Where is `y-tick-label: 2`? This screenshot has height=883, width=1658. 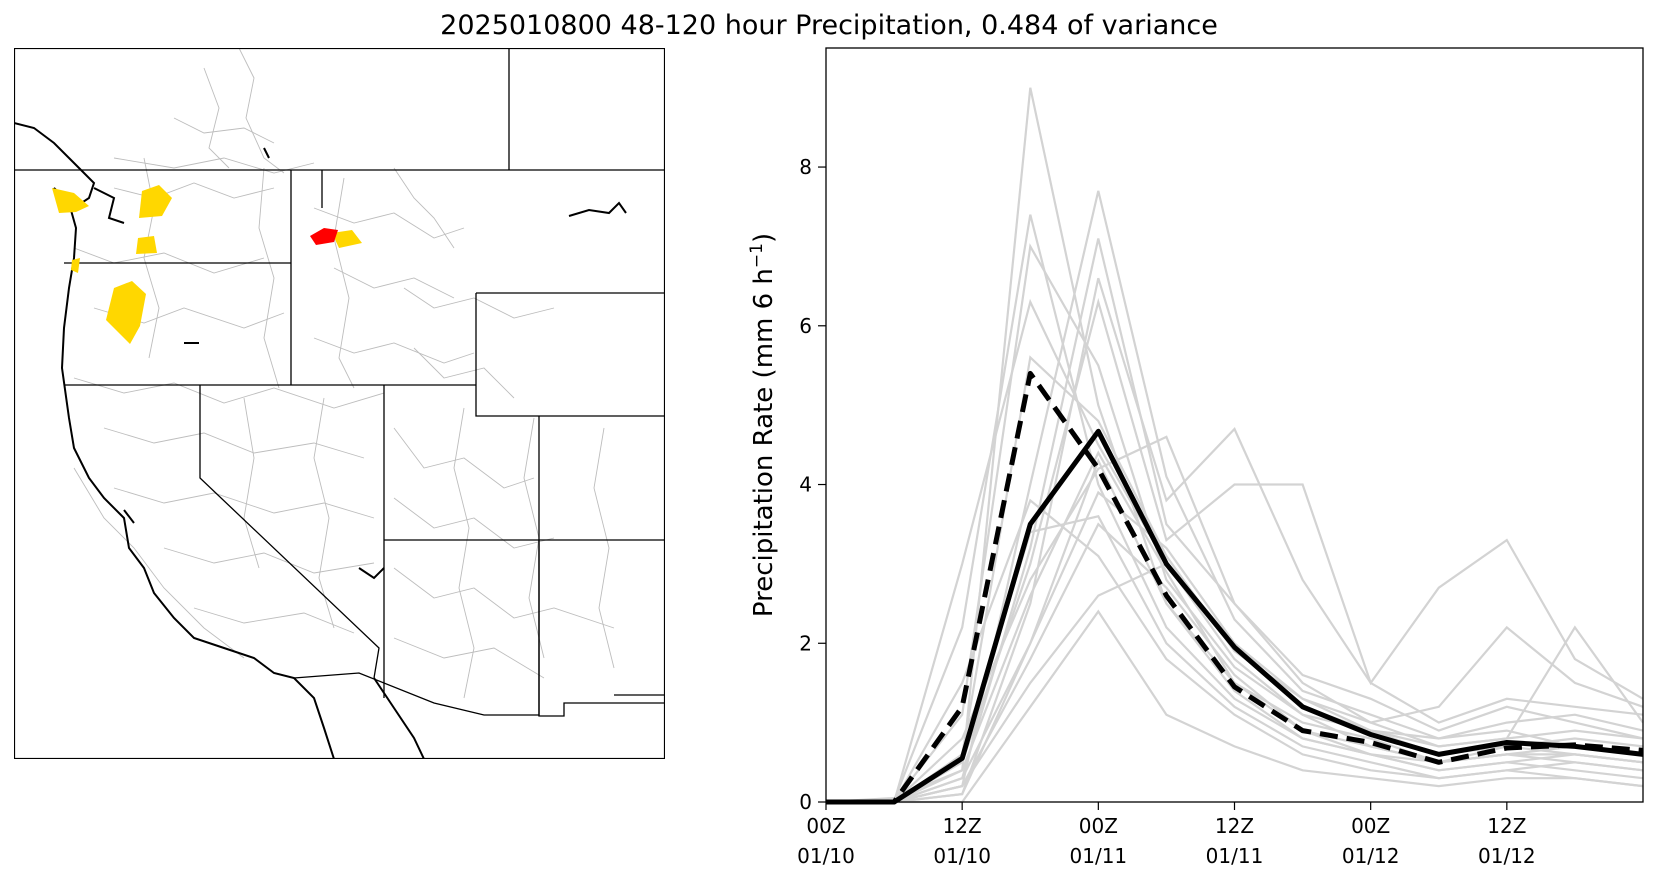
y-tick-label: 2 is located at coordinates (805, 643).